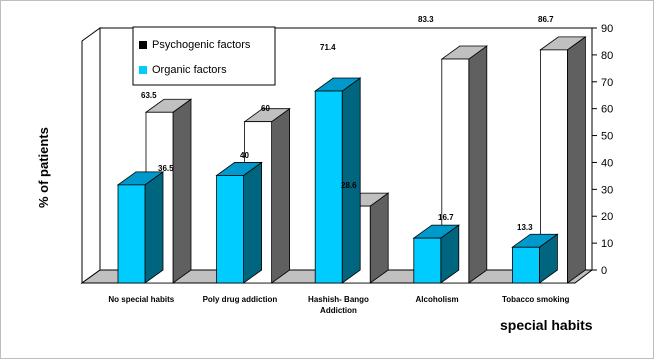 This screenshot has width=654, height=364. I want to click on side-wall, so click(91, 155).